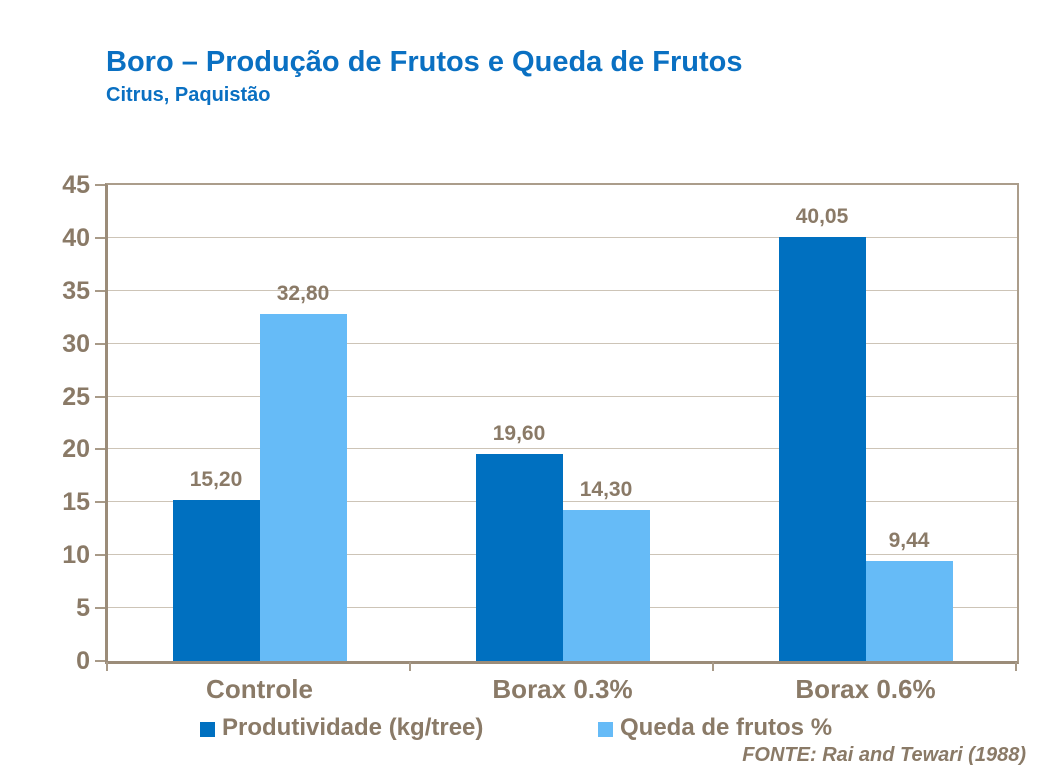  I want to click on y-axis-label: 45, so click(76, 185).